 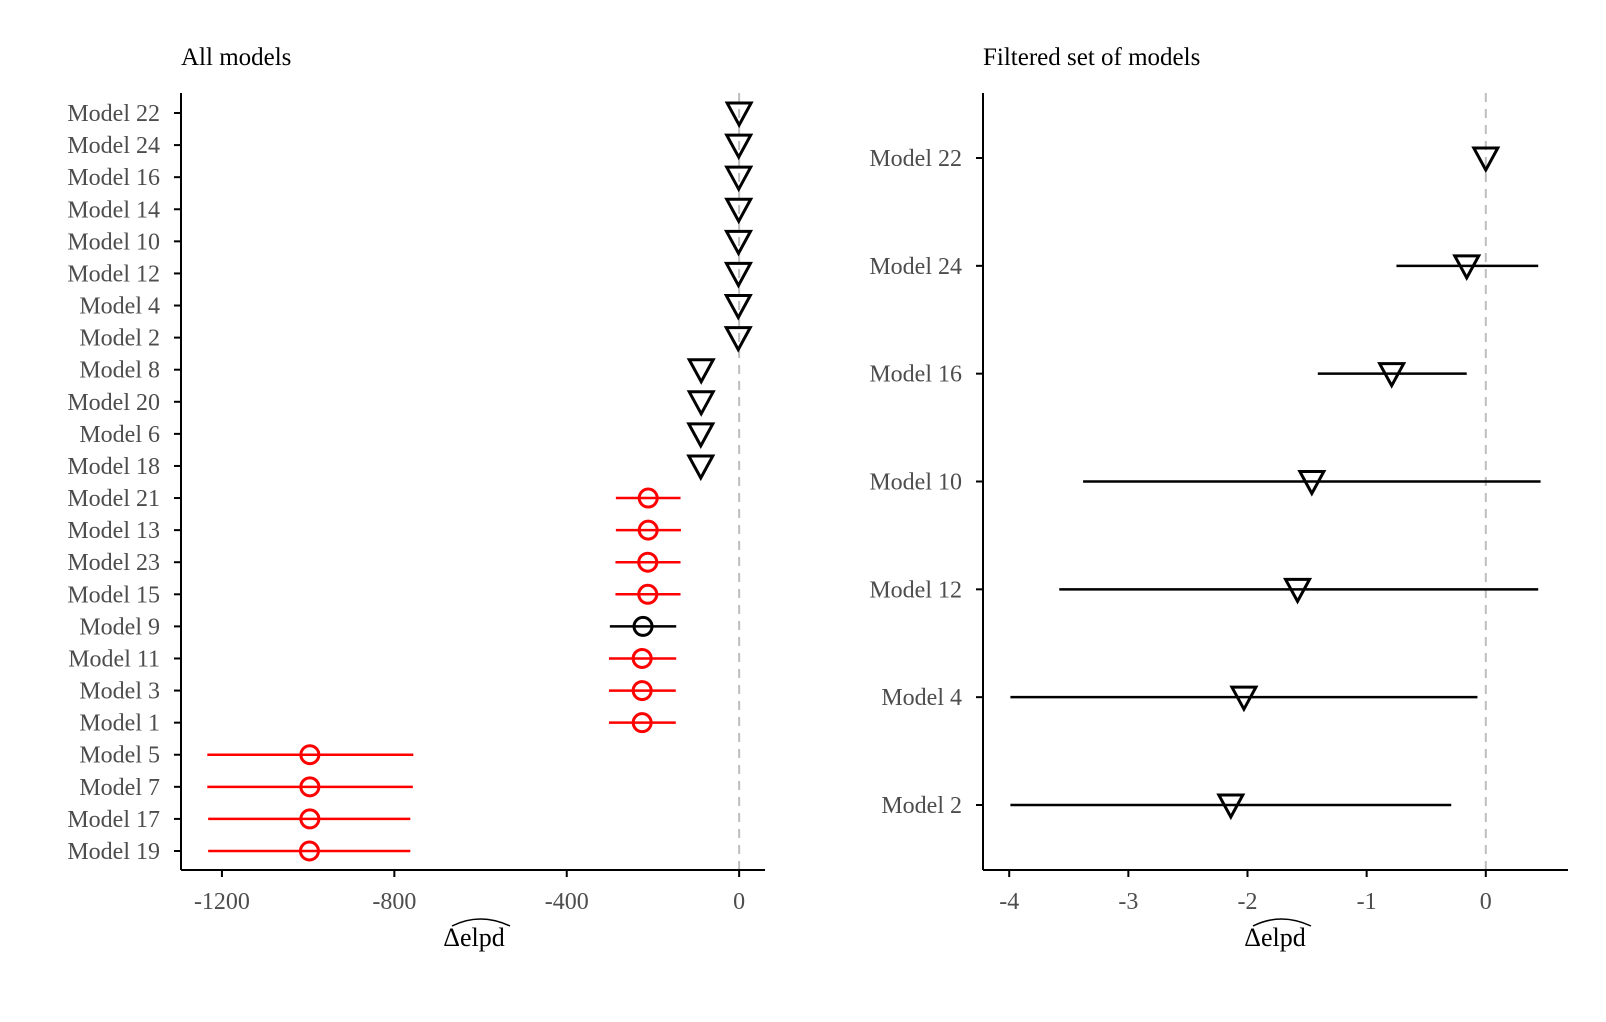 What do you see at coordinates (113, 210) in the screenshot?
I see `y-tick-label: Model 14` at bounding box center [113, 210].